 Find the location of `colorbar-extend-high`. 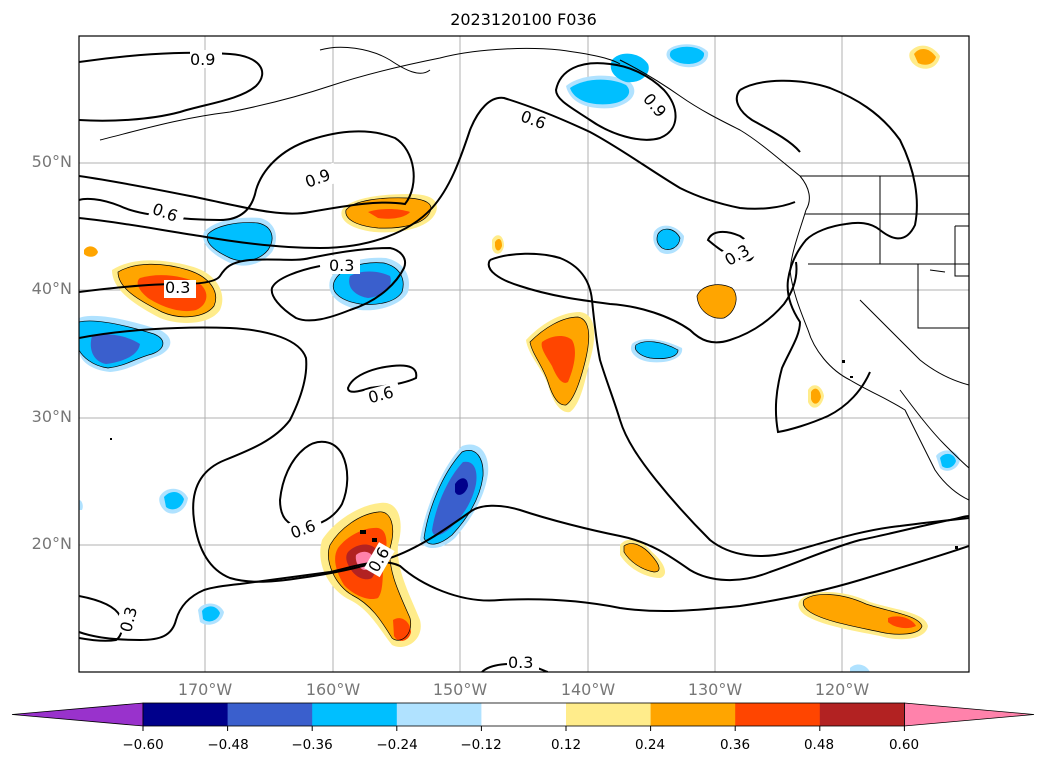

colorbar-extend-high is located at coordinates (969, 714).